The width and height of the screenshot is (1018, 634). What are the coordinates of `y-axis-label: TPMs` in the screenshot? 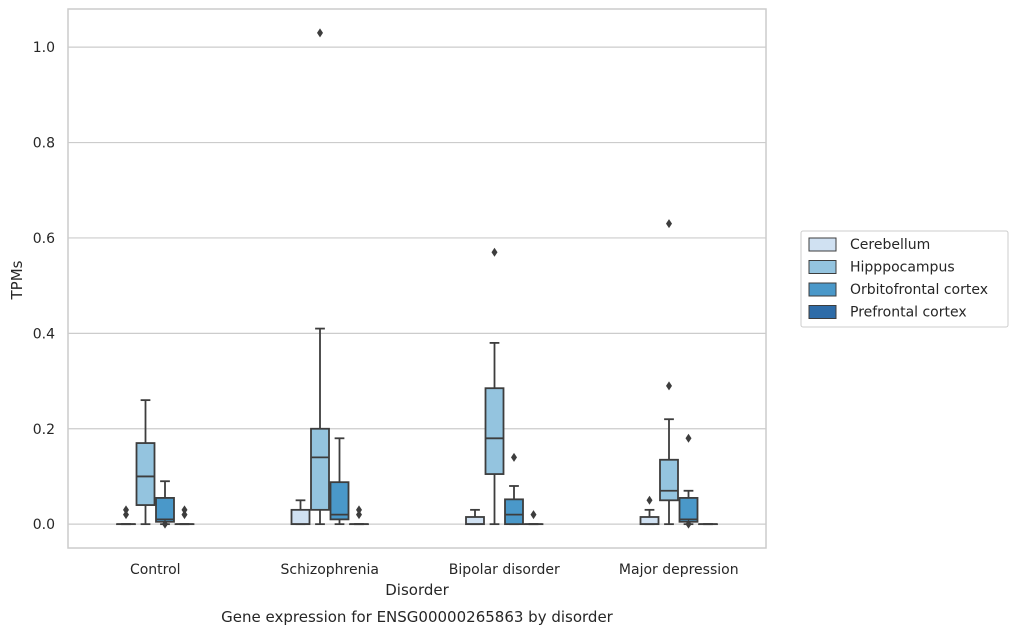 It's located at (17, 280).